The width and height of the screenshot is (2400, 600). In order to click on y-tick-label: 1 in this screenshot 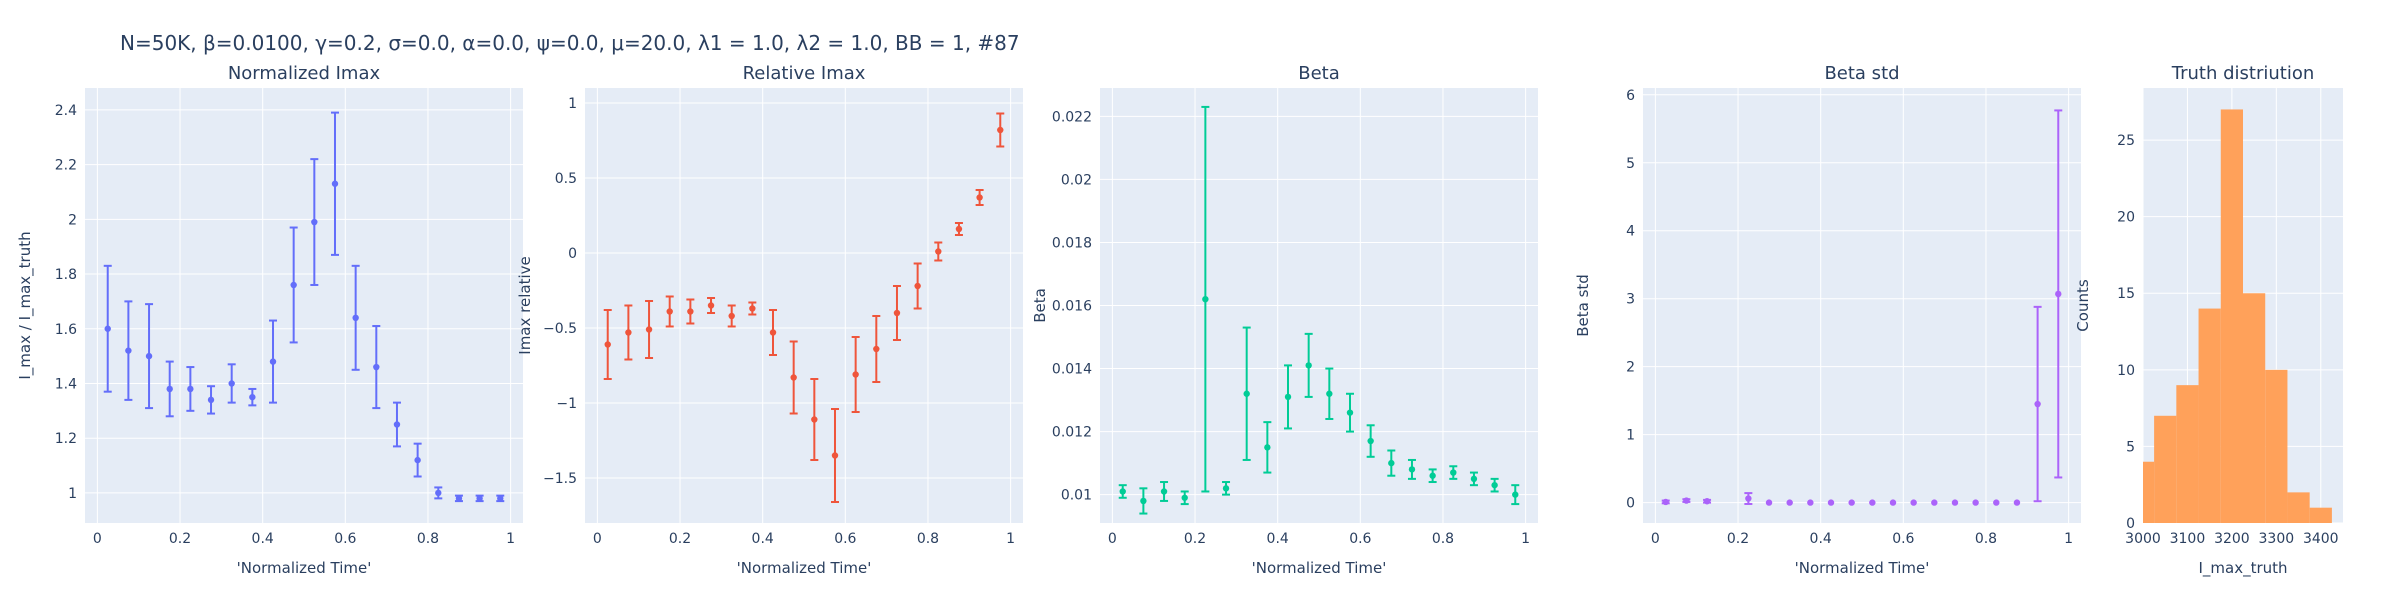, I will do `click(572, 104)`.